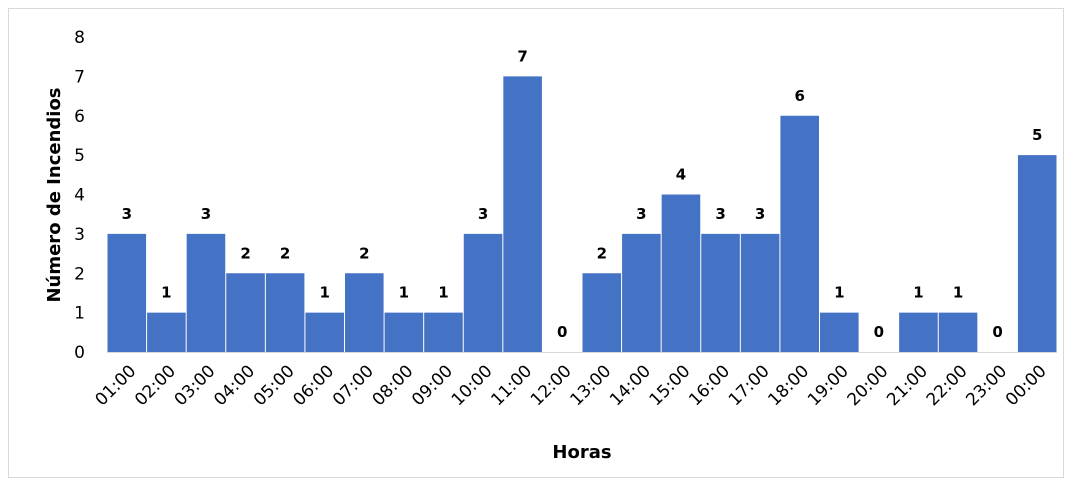 Image resolution: width=1067 pixels, height=482 pixels. I want to click on x-tick-label-01:00: 01:00, so click(116, 385).